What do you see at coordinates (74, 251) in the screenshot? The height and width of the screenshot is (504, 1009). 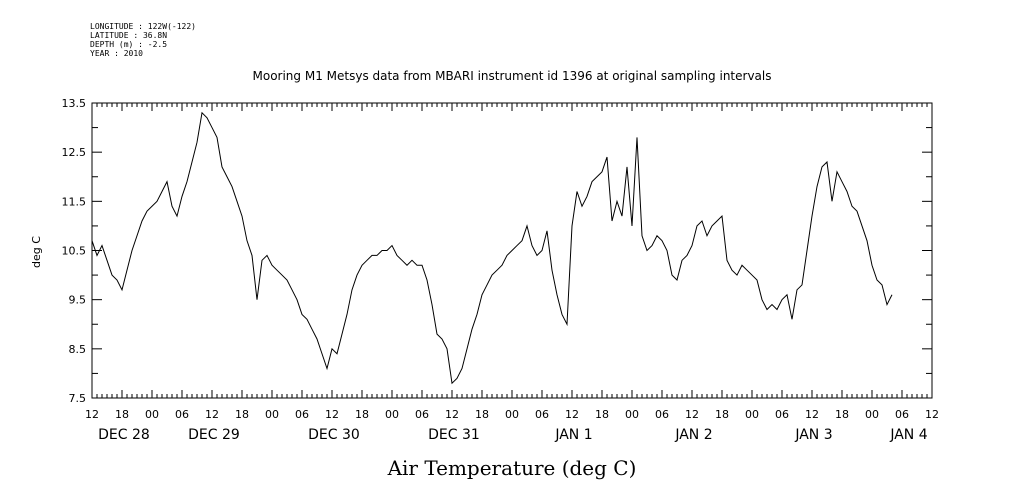 I see `y-tick-label: 10.5` at bounding box center [74, 251].